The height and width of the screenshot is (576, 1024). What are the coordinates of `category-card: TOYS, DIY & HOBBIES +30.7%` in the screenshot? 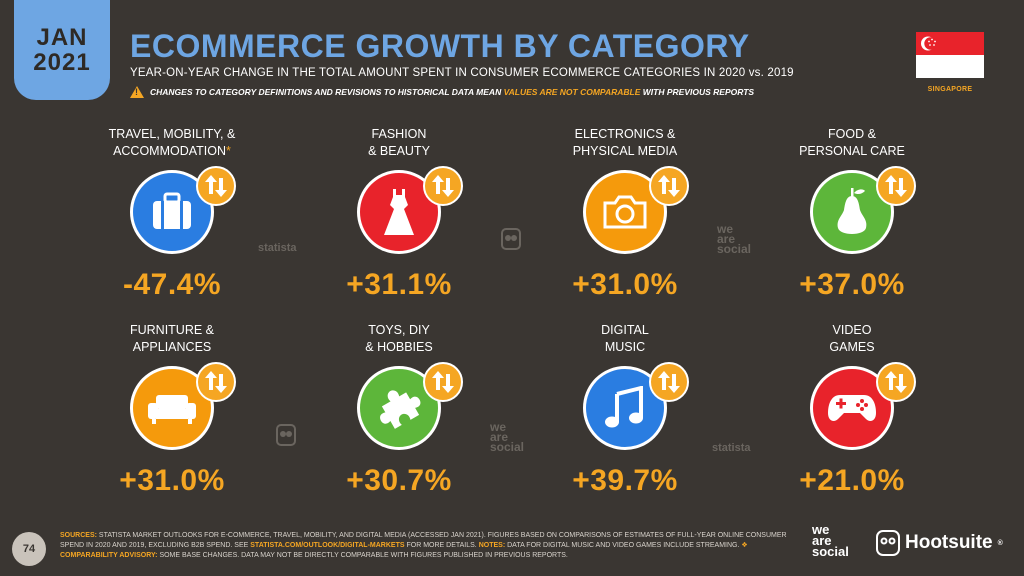 It's located at (399, 409).